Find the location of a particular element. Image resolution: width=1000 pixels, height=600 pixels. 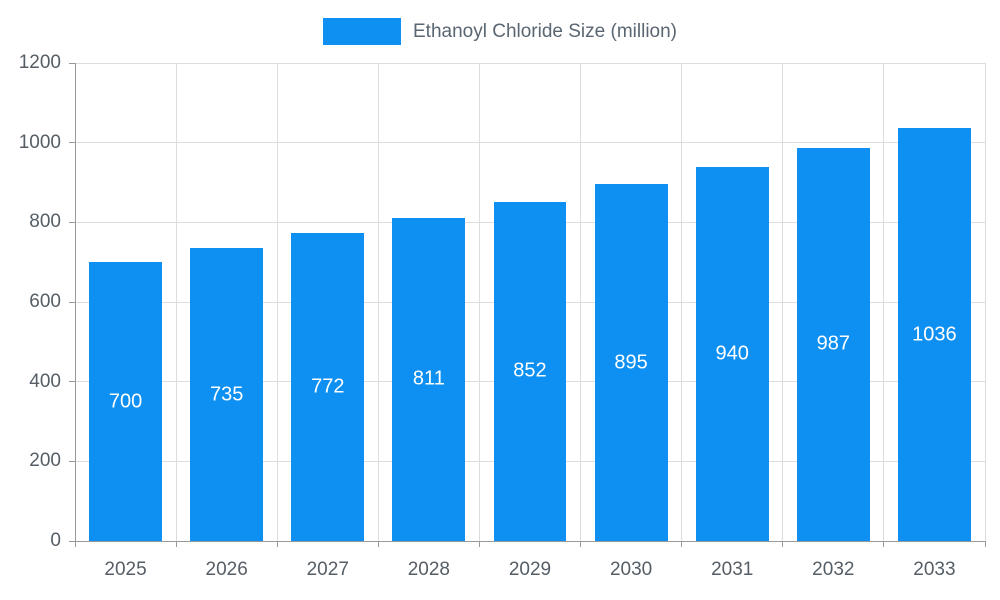

bar: 895 is located at coordinates (631, 362).